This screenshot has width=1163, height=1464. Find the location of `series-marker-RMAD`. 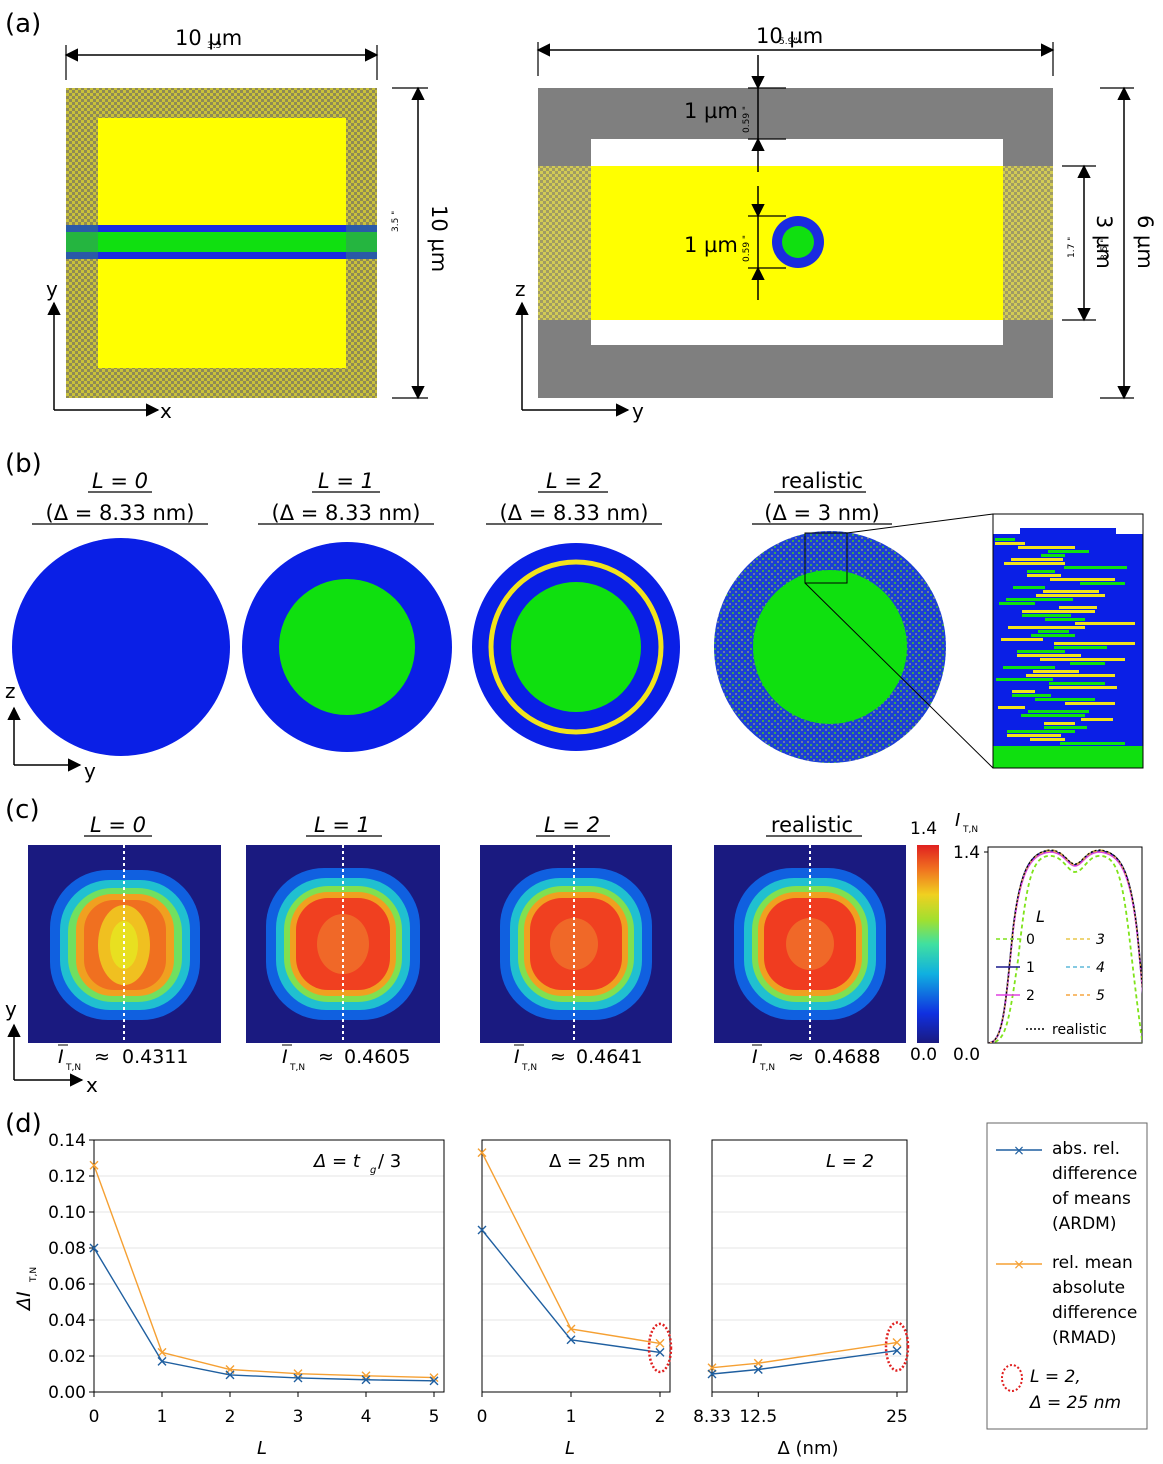

series-marker-RMAD is located at coordinates (482, 1153).